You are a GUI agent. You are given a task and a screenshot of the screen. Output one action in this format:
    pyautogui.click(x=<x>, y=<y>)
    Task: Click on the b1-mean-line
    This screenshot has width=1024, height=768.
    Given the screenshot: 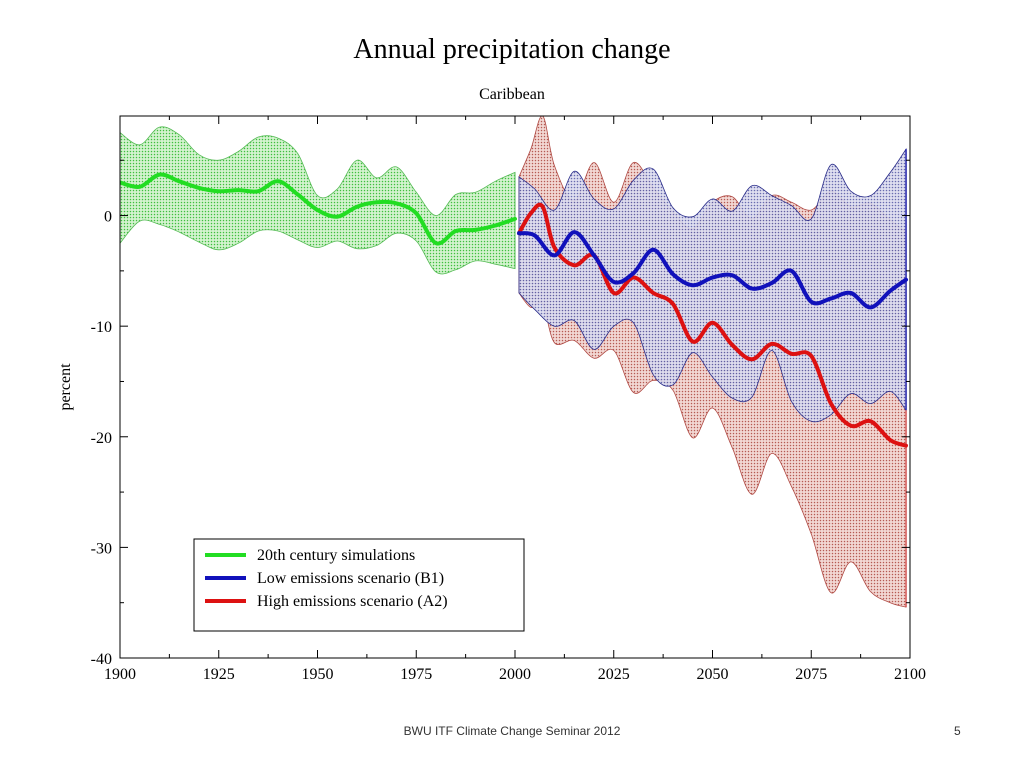 What is the action you would take?
    pyautogui.click(x=712, y=270)
    